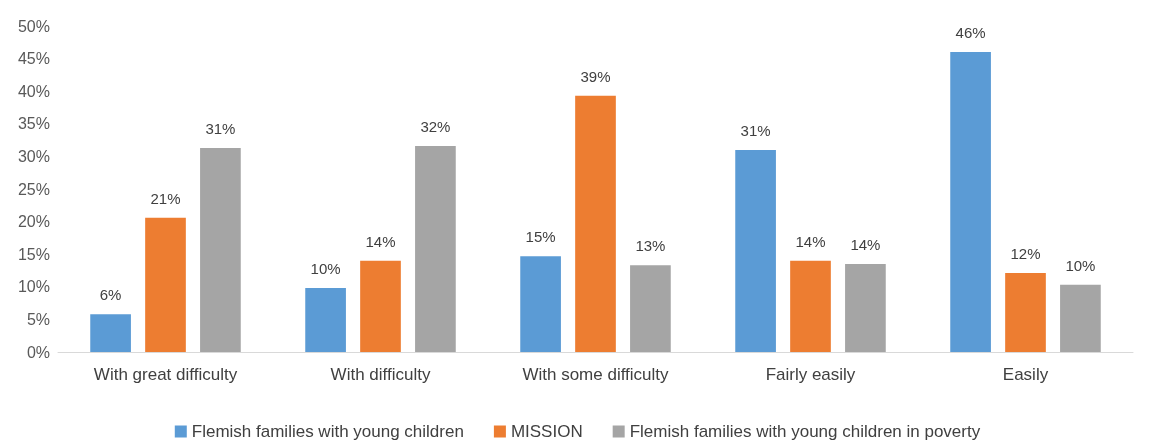  I want to click on data-label: 32%, so click(435, 126).